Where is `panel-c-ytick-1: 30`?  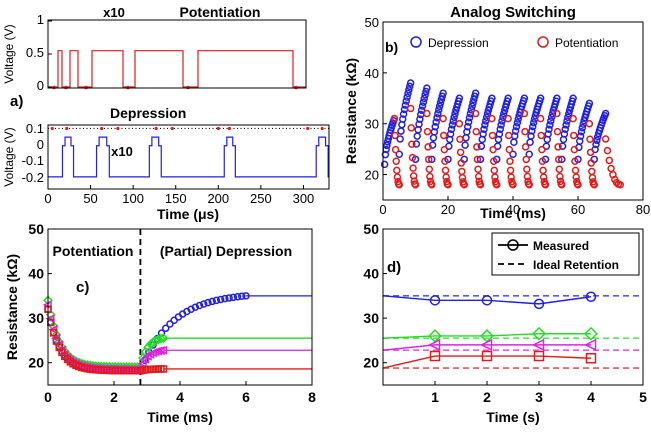
panel-c-ytick-1: 30 is located at coordinates (36, 318).